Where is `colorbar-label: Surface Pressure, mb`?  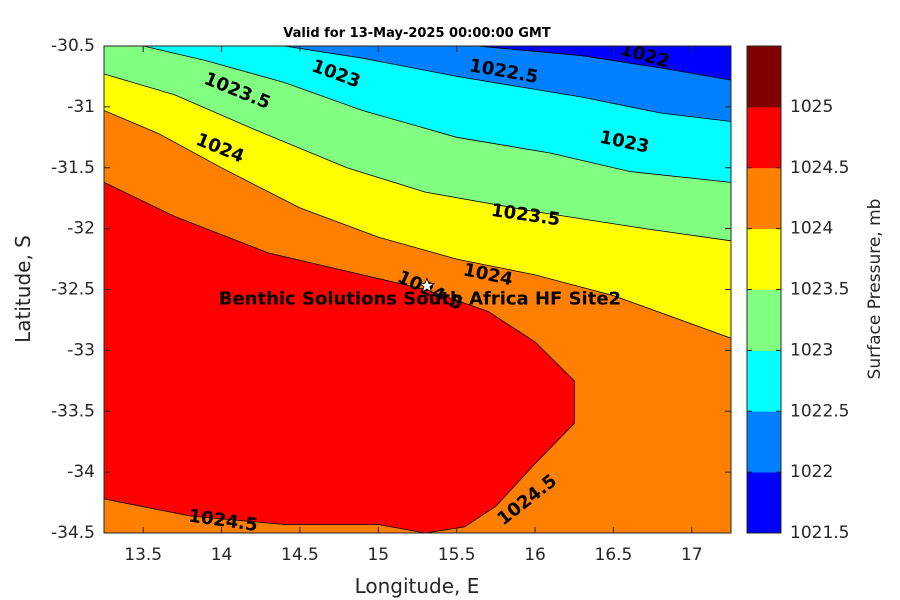
colorbar-label: Surface Pressure, mb is located at coordinates (875, 289).